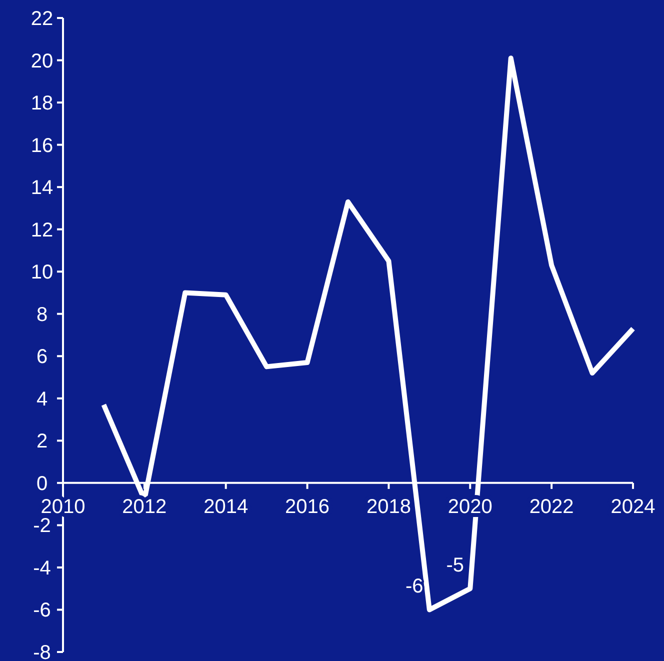 Image resolution: width=664 pixels, height=661 pixels. What do you see at coordinates (144, 507) in the screenshot?
I see `x-tick-label: 2012` at bounding box center [144, 507].